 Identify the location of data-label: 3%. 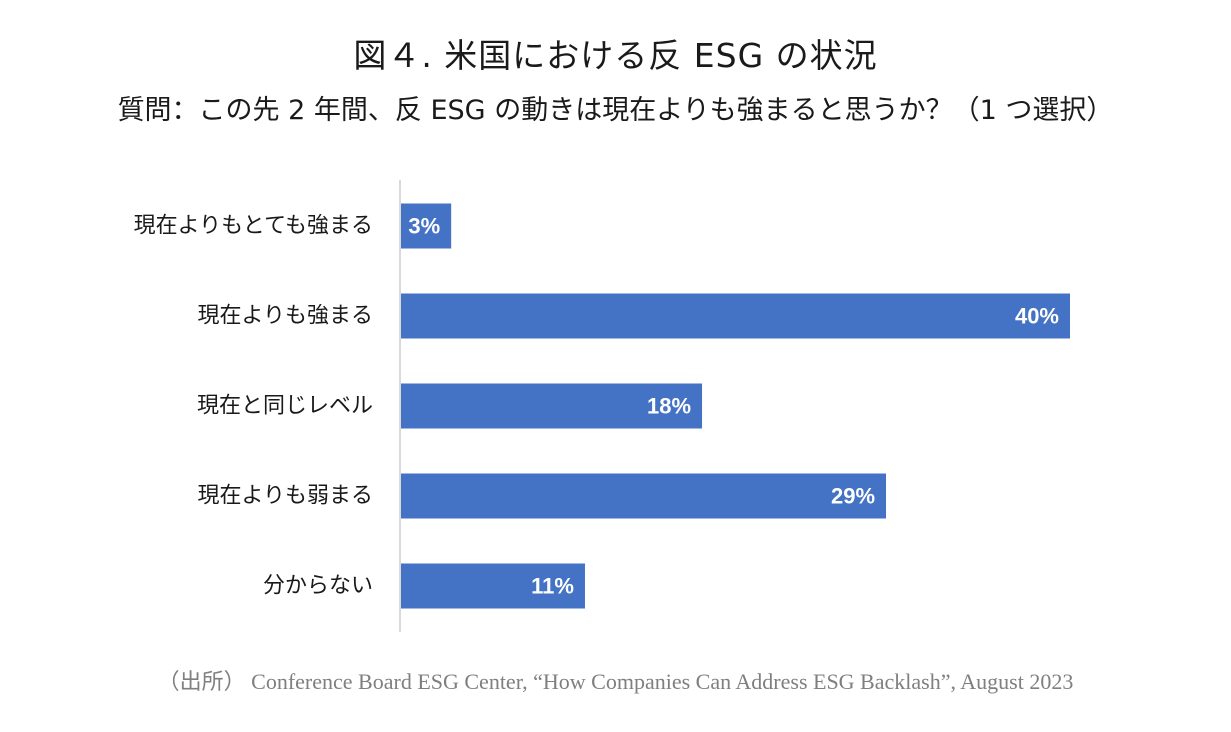
(424, 226).